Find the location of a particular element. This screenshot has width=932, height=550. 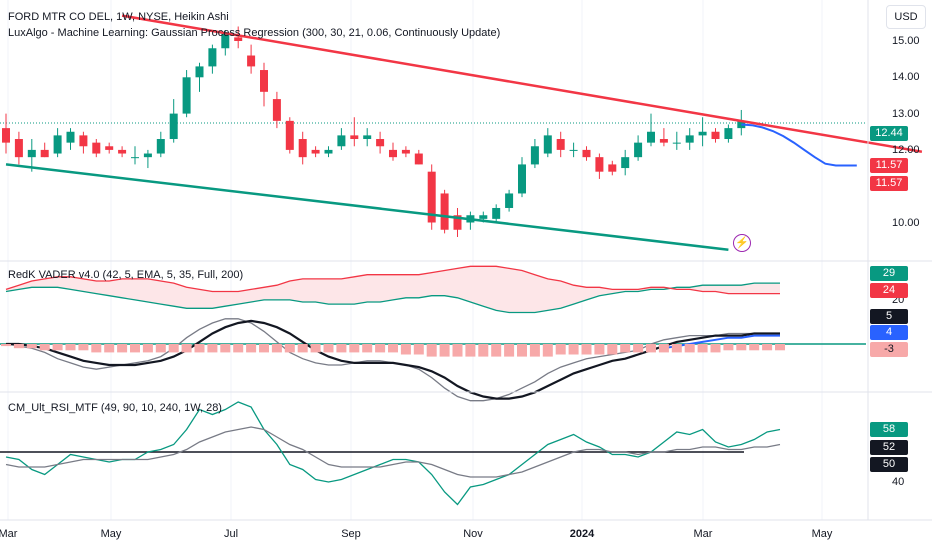

chart-title: FORD MTR CO DEL, 1W, NYSE, Heikin Ashi is located at coordinates (118, 17).